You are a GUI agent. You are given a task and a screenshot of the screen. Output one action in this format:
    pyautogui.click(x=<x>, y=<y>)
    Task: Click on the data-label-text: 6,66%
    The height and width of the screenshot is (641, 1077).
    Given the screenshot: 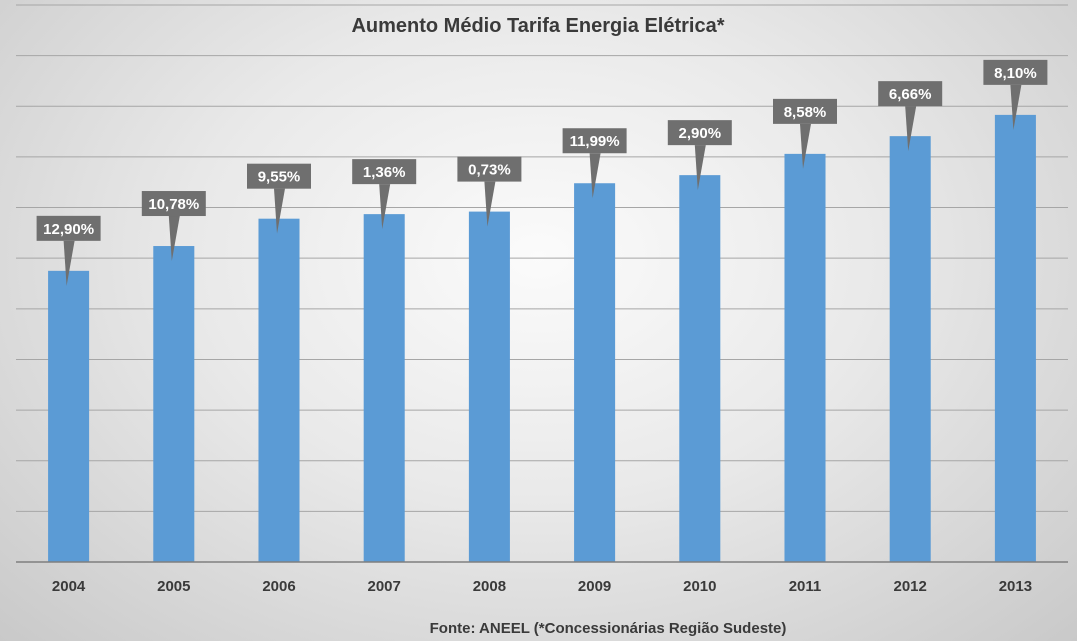 What is the action you would take?
    pyautogui.click(x=910, y=94)
    